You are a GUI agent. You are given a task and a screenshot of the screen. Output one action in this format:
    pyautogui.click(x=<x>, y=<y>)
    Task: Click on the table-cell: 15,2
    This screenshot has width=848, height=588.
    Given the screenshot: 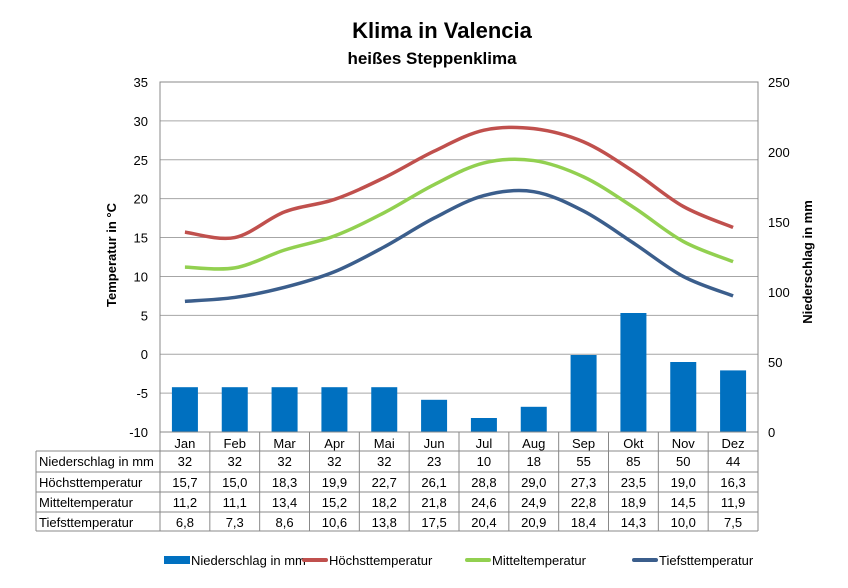 What is the action you would take?
    pyautogui.click(x=334, y=502)
    